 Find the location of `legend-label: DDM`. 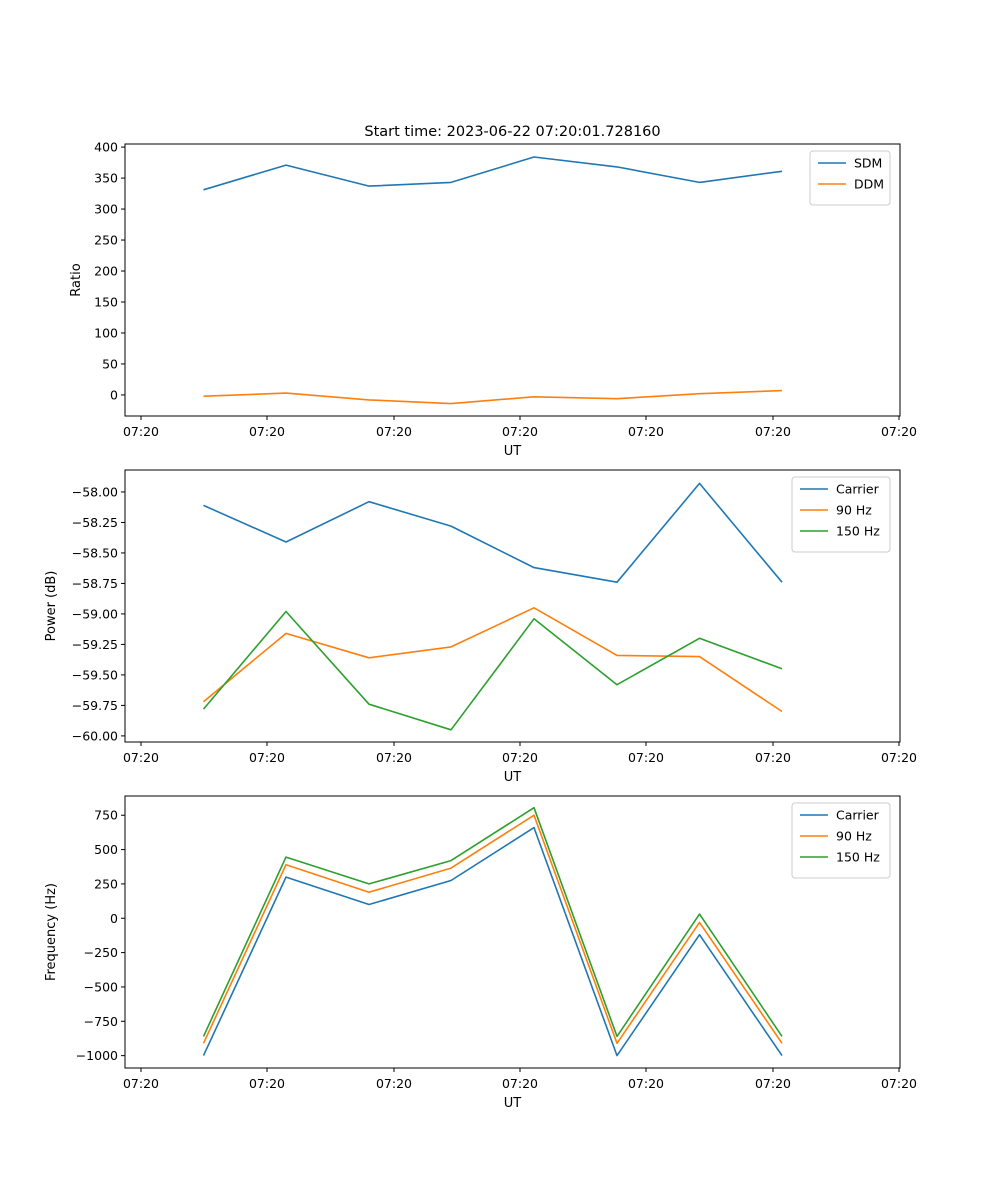

legend-label: DDM is located at coordinates (869, 184).